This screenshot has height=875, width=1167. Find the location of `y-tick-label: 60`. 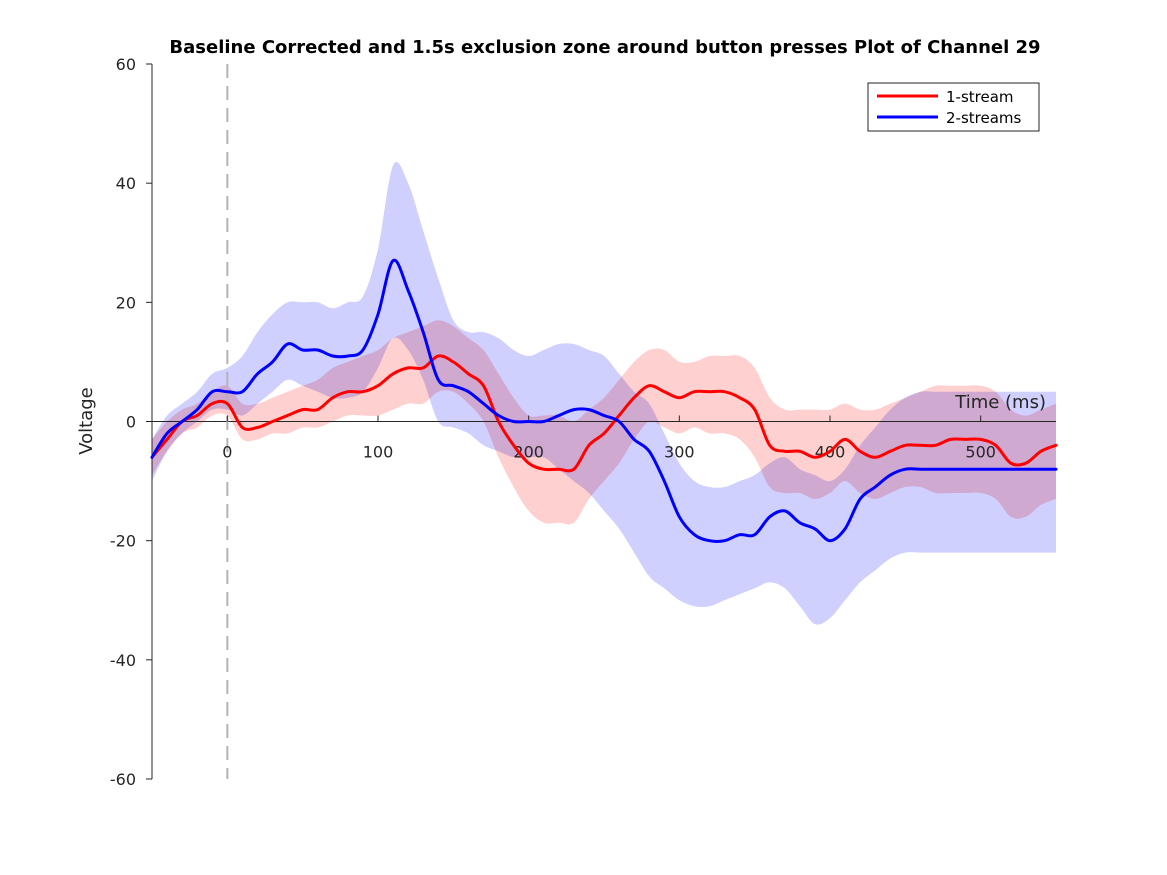

y-tick-label: 60 is located at coordinates (126, 64).